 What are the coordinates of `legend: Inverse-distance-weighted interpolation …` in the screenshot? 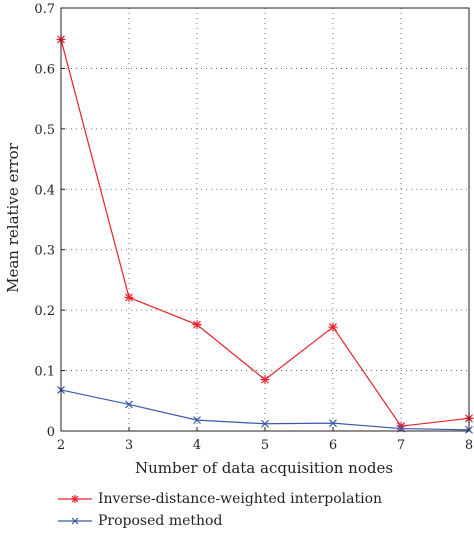 It's located at (220, 510).